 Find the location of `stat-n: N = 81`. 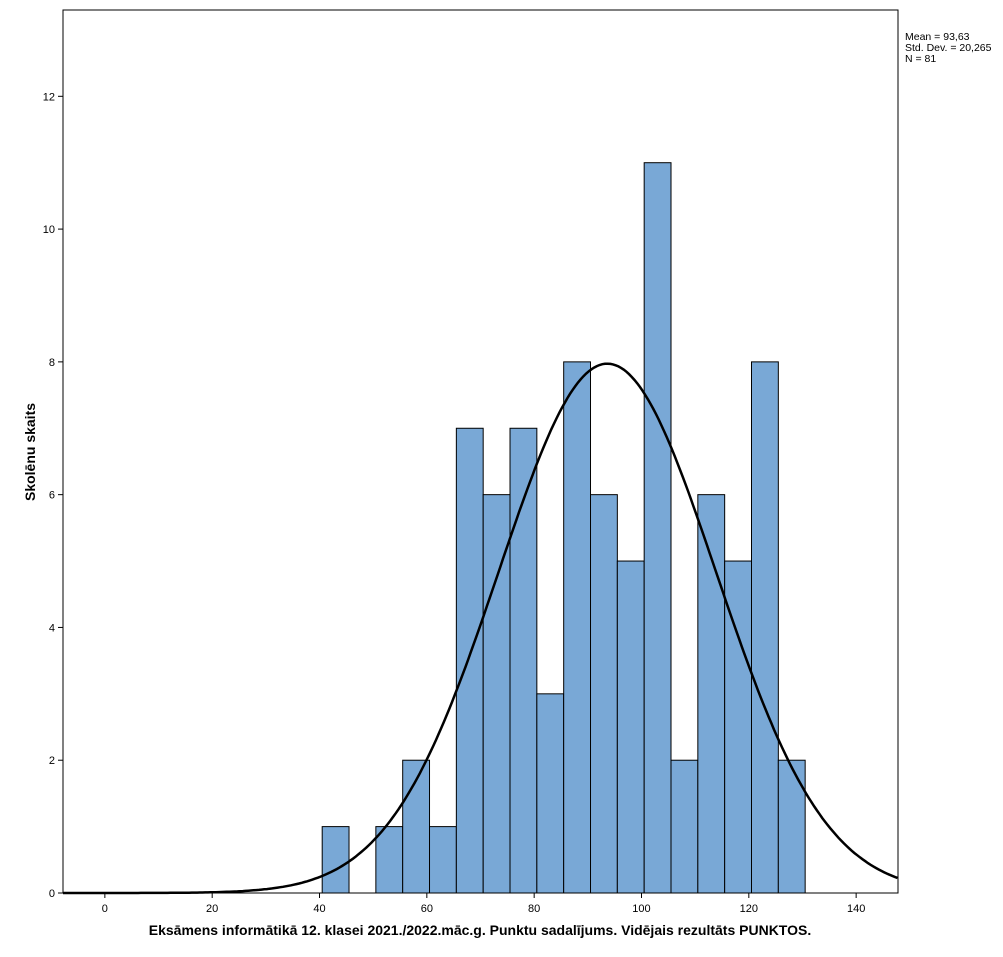

stat-n: N = 81 is located at coordinates (920, 59).